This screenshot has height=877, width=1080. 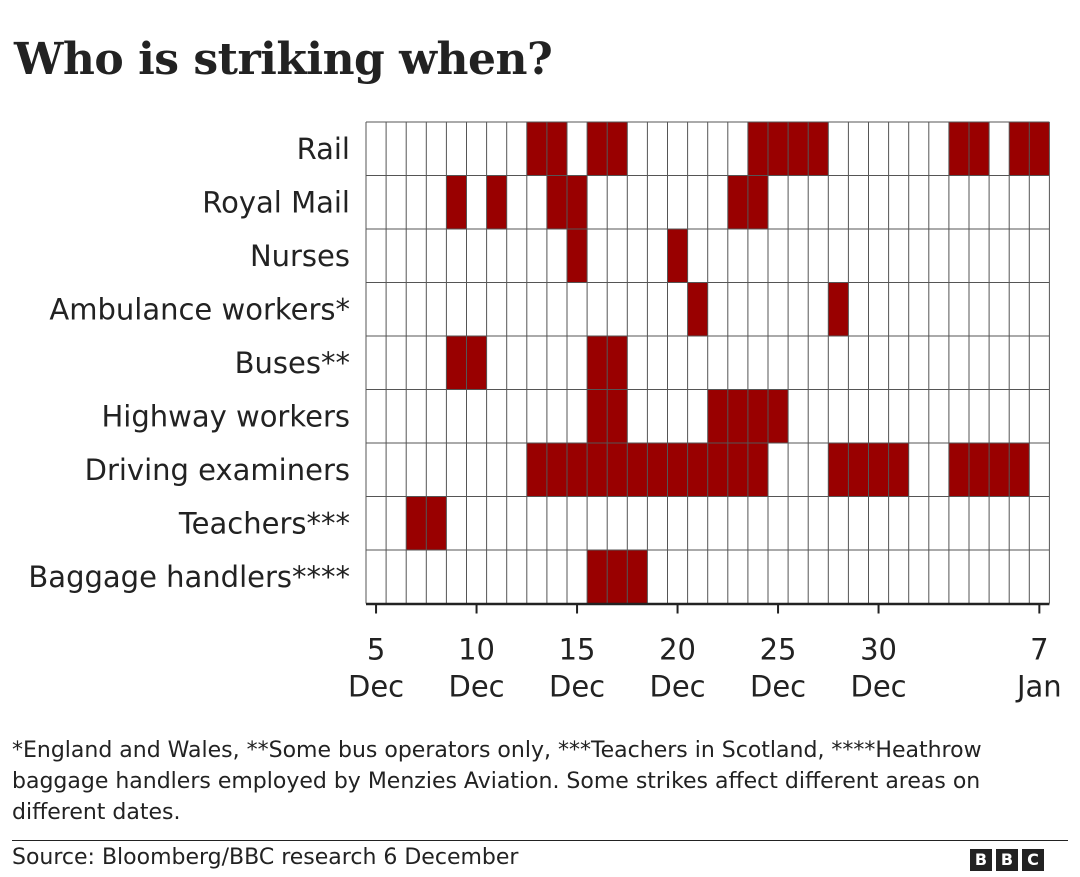 What do you see at coordinates (292, 363) in the screenshot?
I see `row-label: Buses**` at bounding box center [292, 363].